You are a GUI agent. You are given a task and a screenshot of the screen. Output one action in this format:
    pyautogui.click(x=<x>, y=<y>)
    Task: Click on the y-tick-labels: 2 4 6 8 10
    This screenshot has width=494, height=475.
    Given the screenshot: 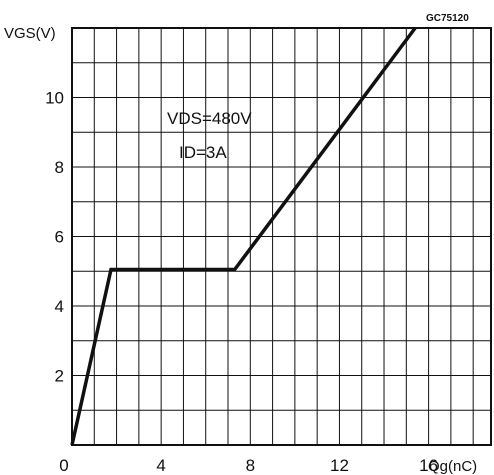 What is the action you would take?
    pyautogui.click(x=54, y=237)
    